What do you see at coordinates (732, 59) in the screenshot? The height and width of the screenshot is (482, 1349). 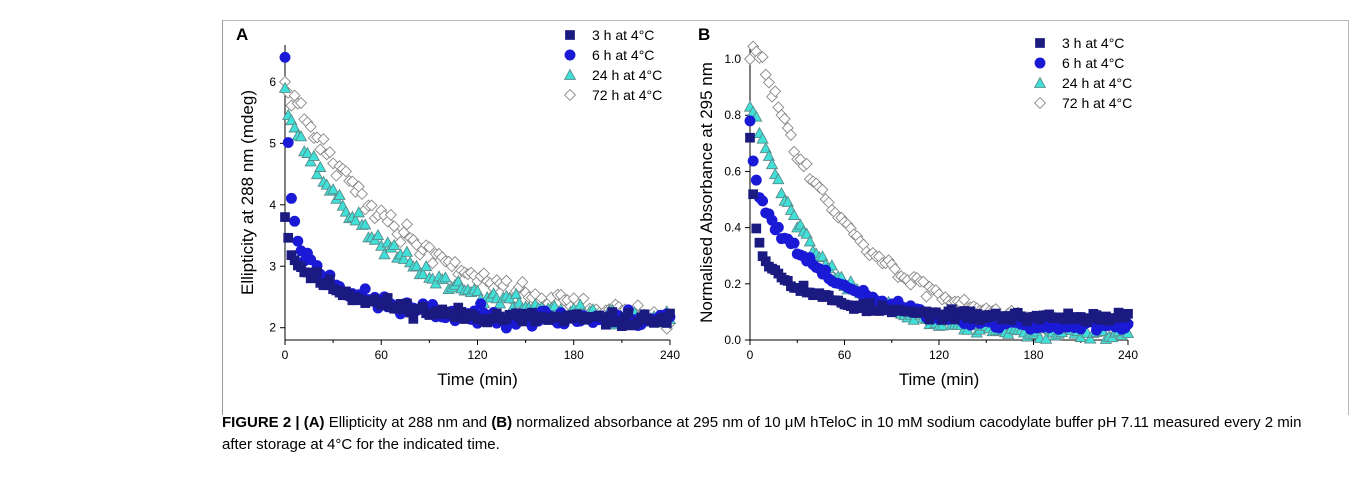 I see `panel-b-y-tick-label: 1.0` at bounding box center [732, 59].